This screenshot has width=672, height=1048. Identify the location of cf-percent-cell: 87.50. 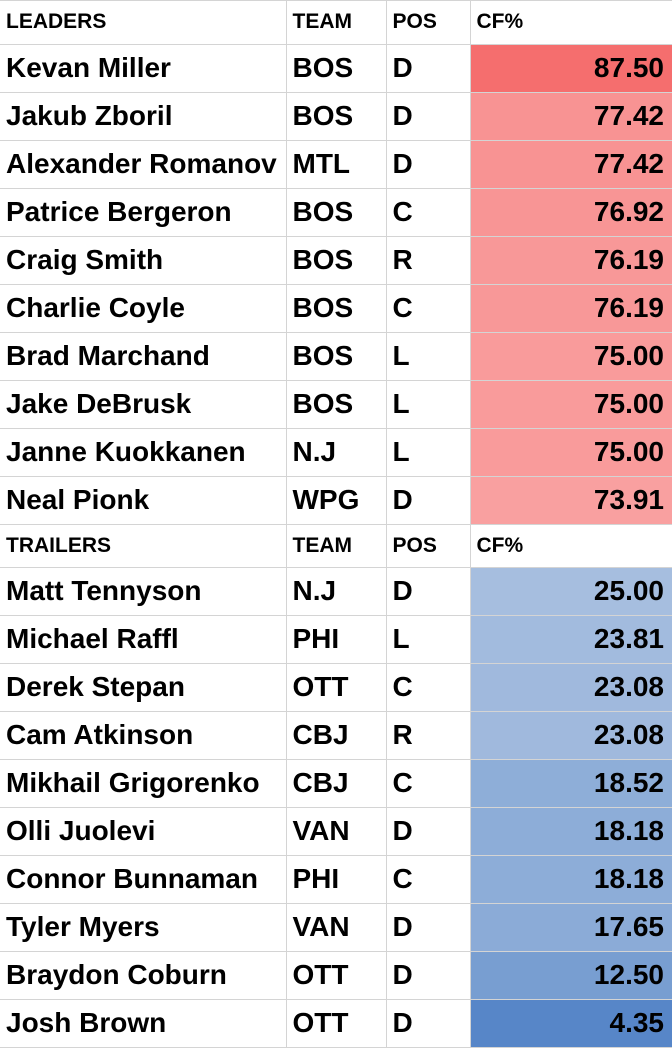
(571, 68).